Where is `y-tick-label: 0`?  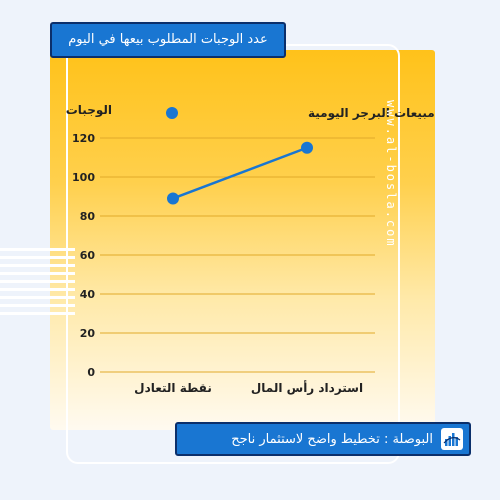 y-tick-label: 0 is located at coordinates (91, 372).